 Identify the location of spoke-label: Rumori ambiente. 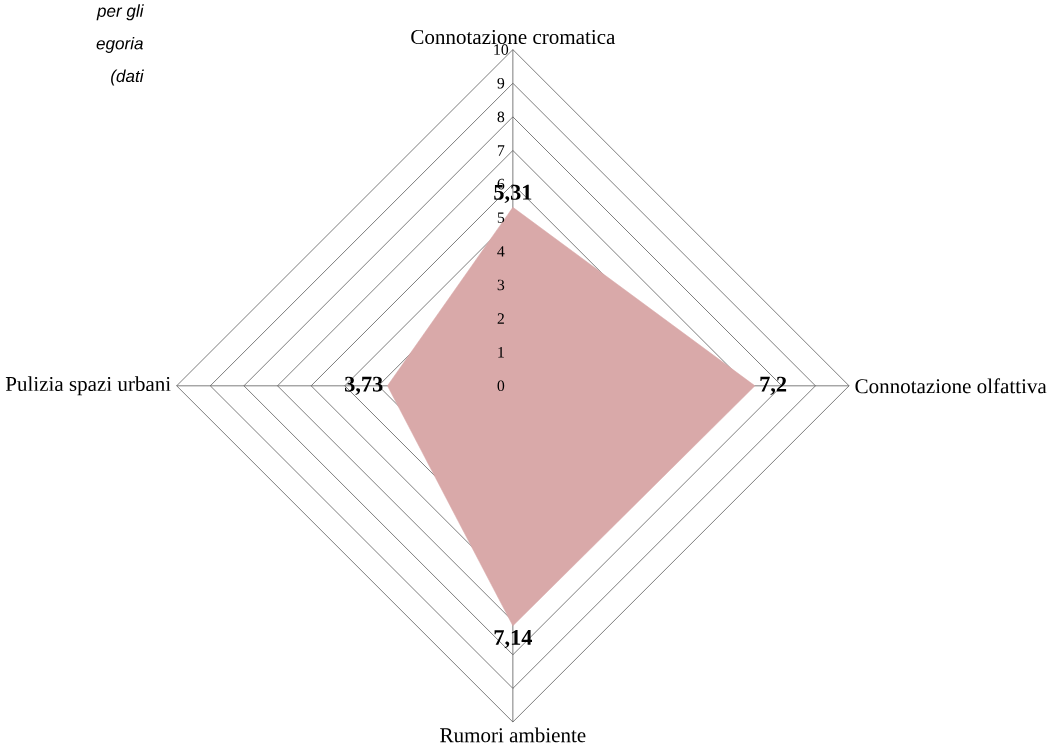
(513, 735).